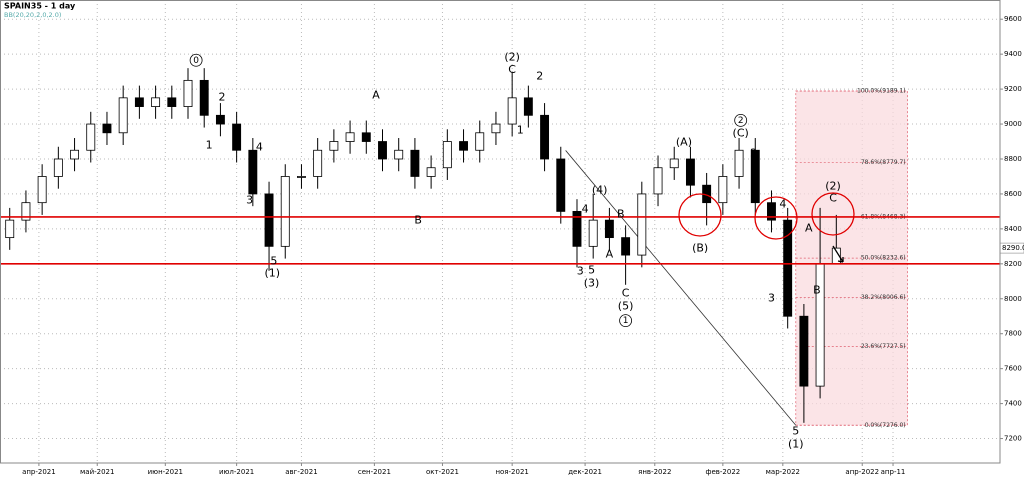 Image resolution: width=1024 pixels, height=479 pixels. What do you see at coordinates (1013, 369) in the screenshot?
I see `y-tick-label: 7600` at bounding box center [1013, 369].